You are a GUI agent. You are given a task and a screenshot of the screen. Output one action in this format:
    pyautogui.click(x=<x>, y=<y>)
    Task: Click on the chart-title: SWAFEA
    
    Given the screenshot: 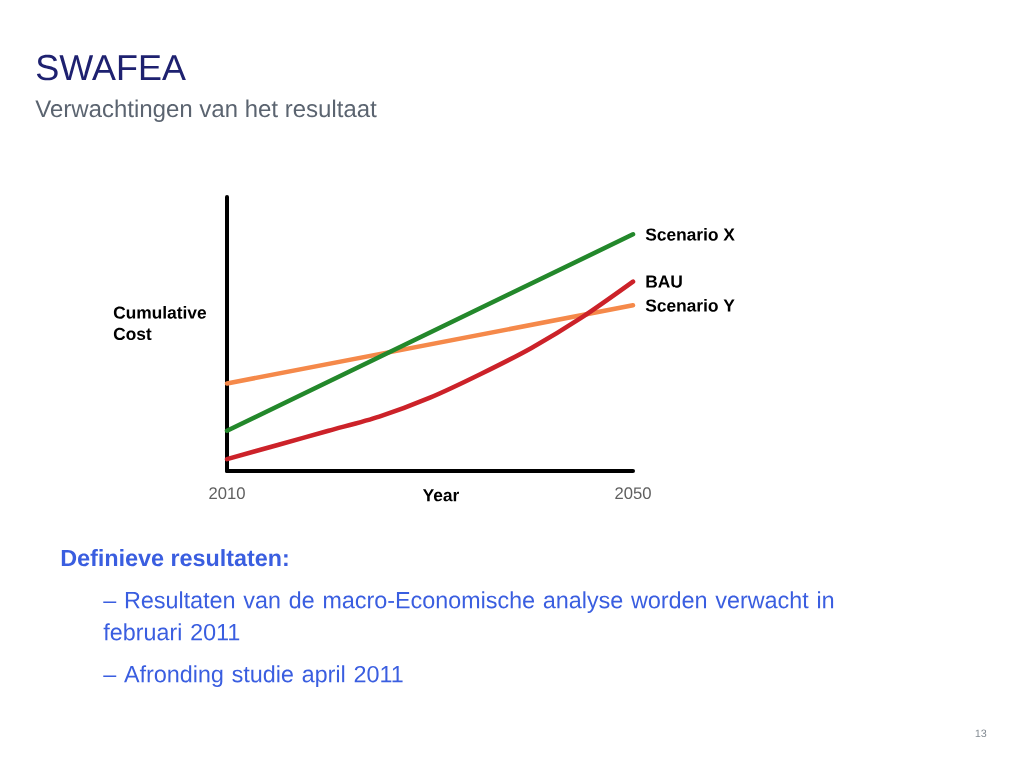 What is the action you would take?
    pyautogui.click(x=111, y=67)
    